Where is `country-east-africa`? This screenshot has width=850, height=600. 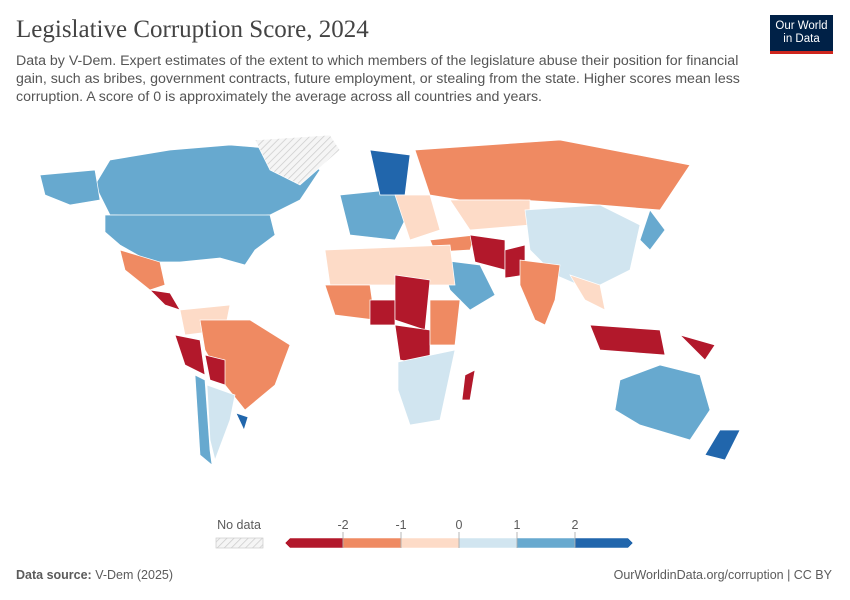 country-east-africa is located at coordinates (445, 322).